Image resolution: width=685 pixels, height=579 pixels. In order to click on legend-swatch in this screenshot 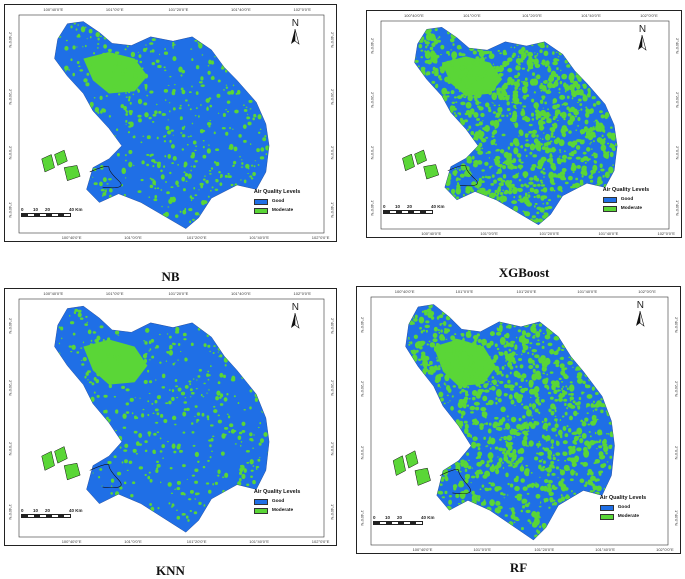, I will do `click(260, 201)`.